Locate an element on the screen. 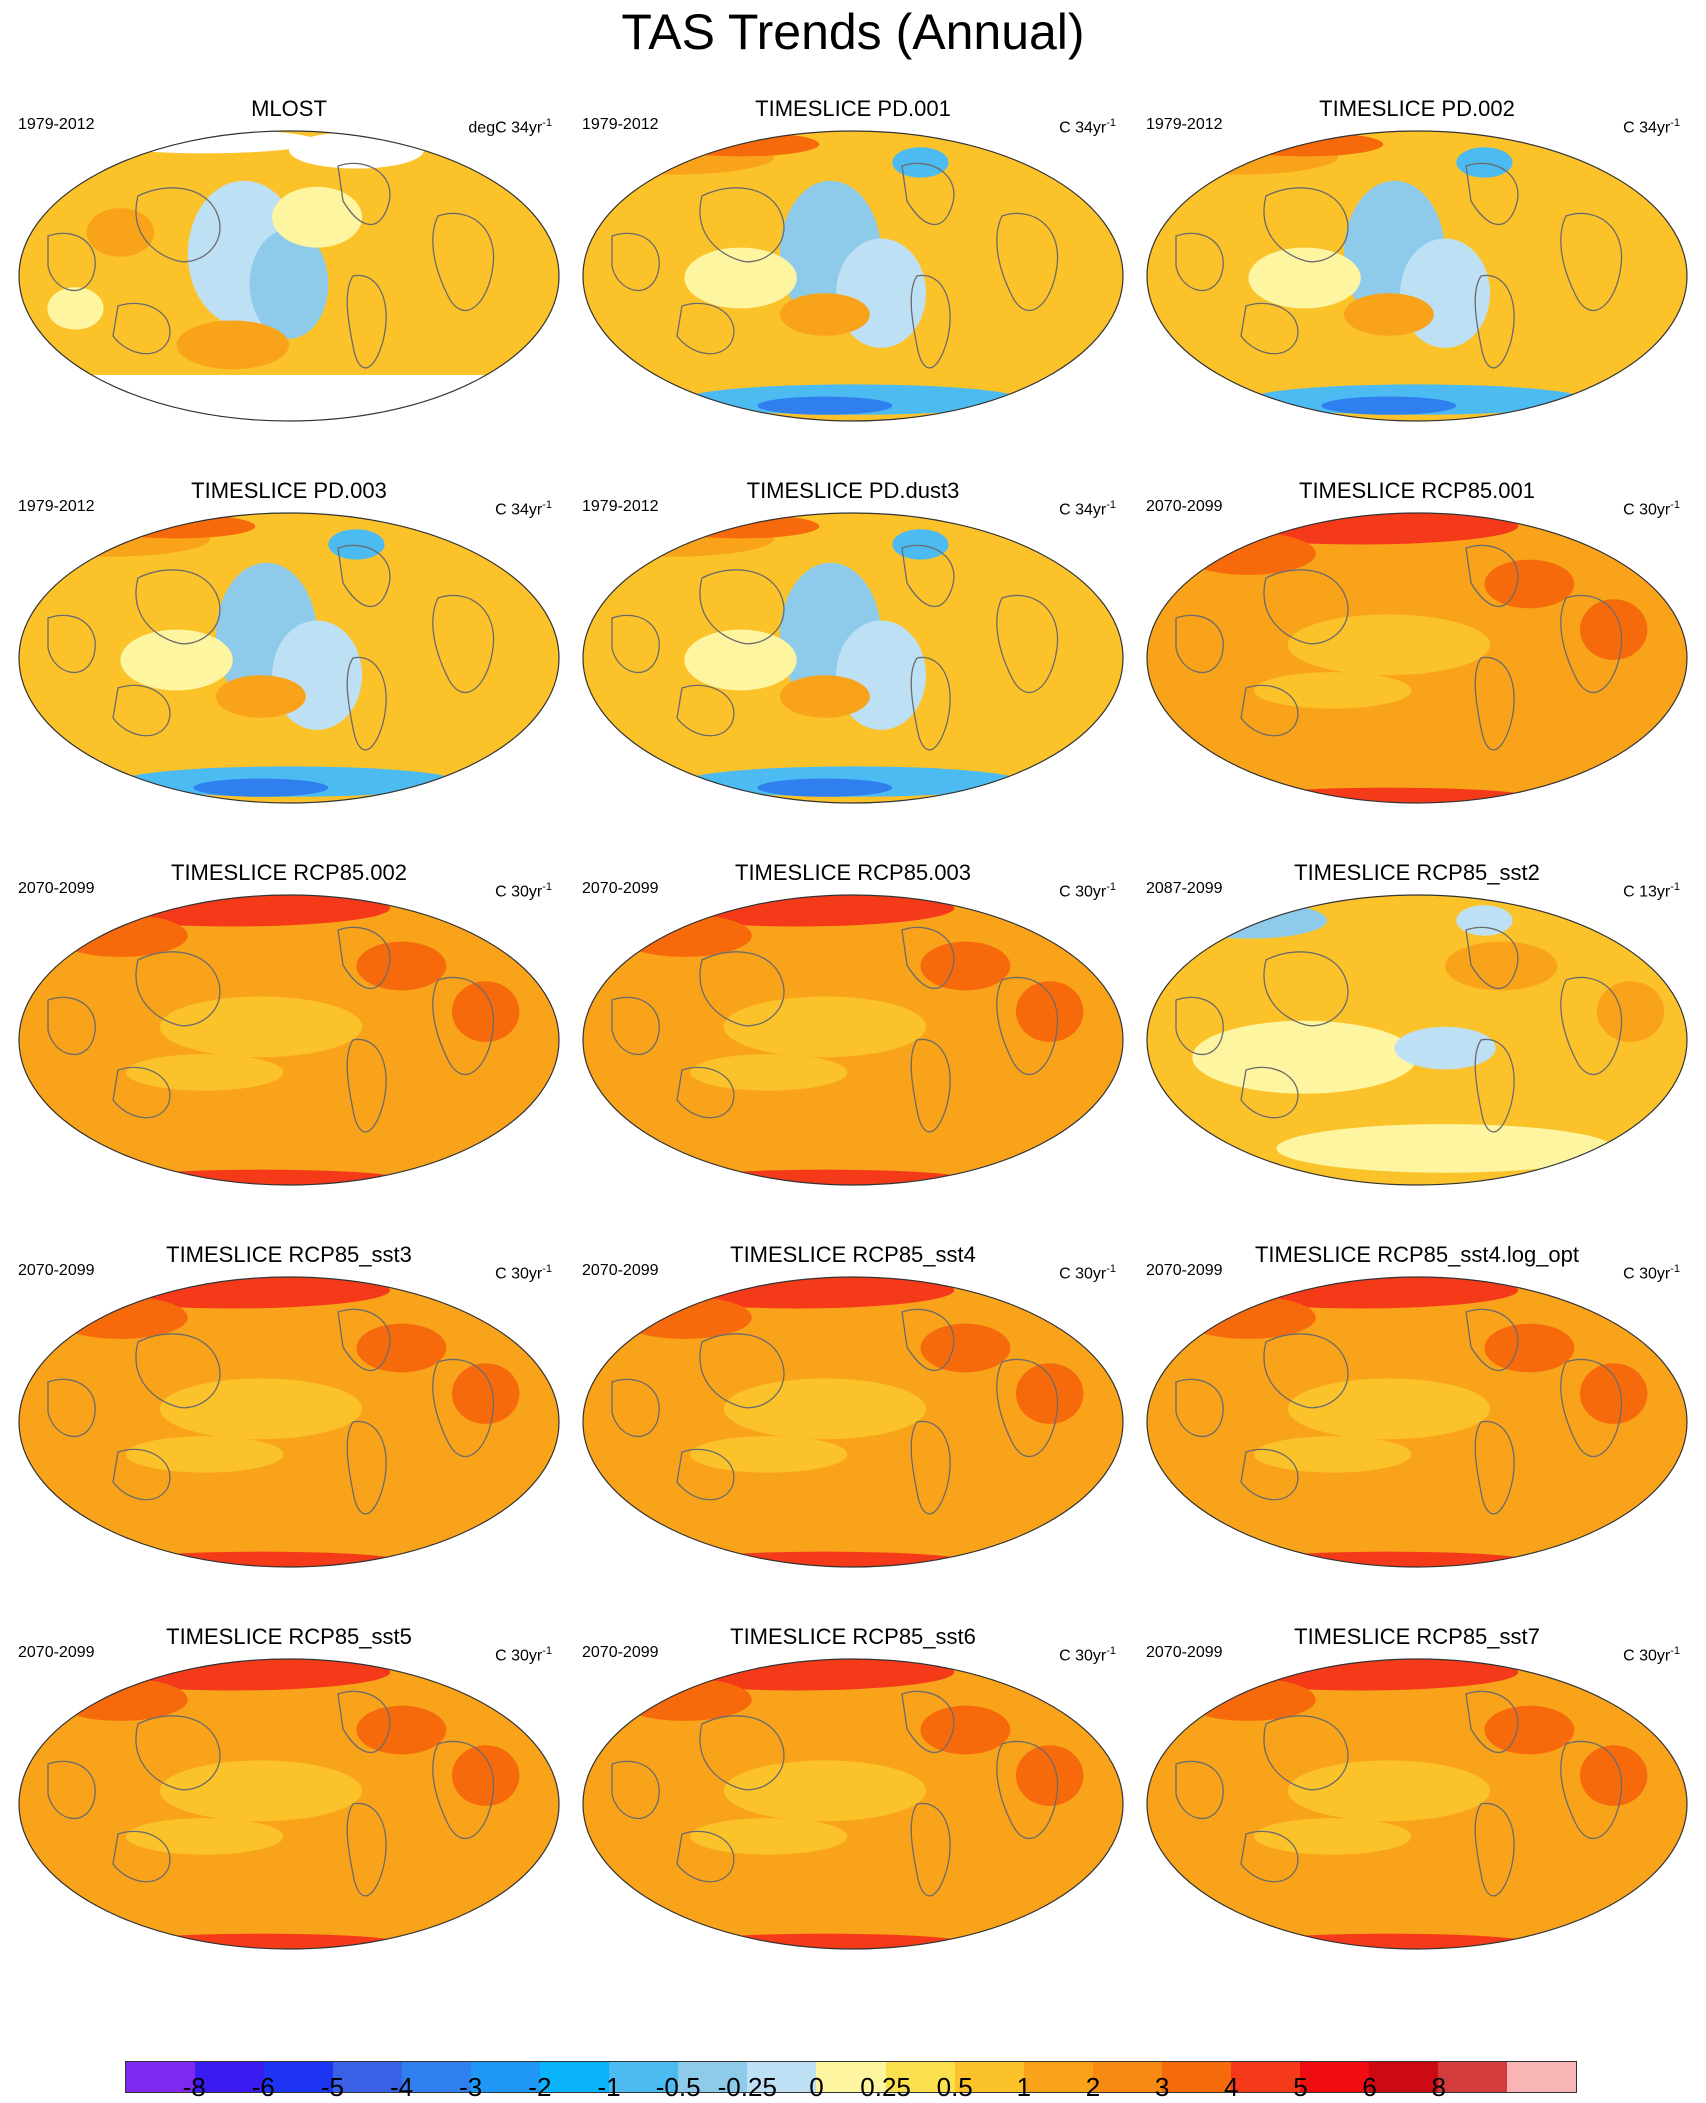 The width and height of the screenshot is (1706, 2103). colorbar-tick-label: -2 is located at coordinates (540, 2087).